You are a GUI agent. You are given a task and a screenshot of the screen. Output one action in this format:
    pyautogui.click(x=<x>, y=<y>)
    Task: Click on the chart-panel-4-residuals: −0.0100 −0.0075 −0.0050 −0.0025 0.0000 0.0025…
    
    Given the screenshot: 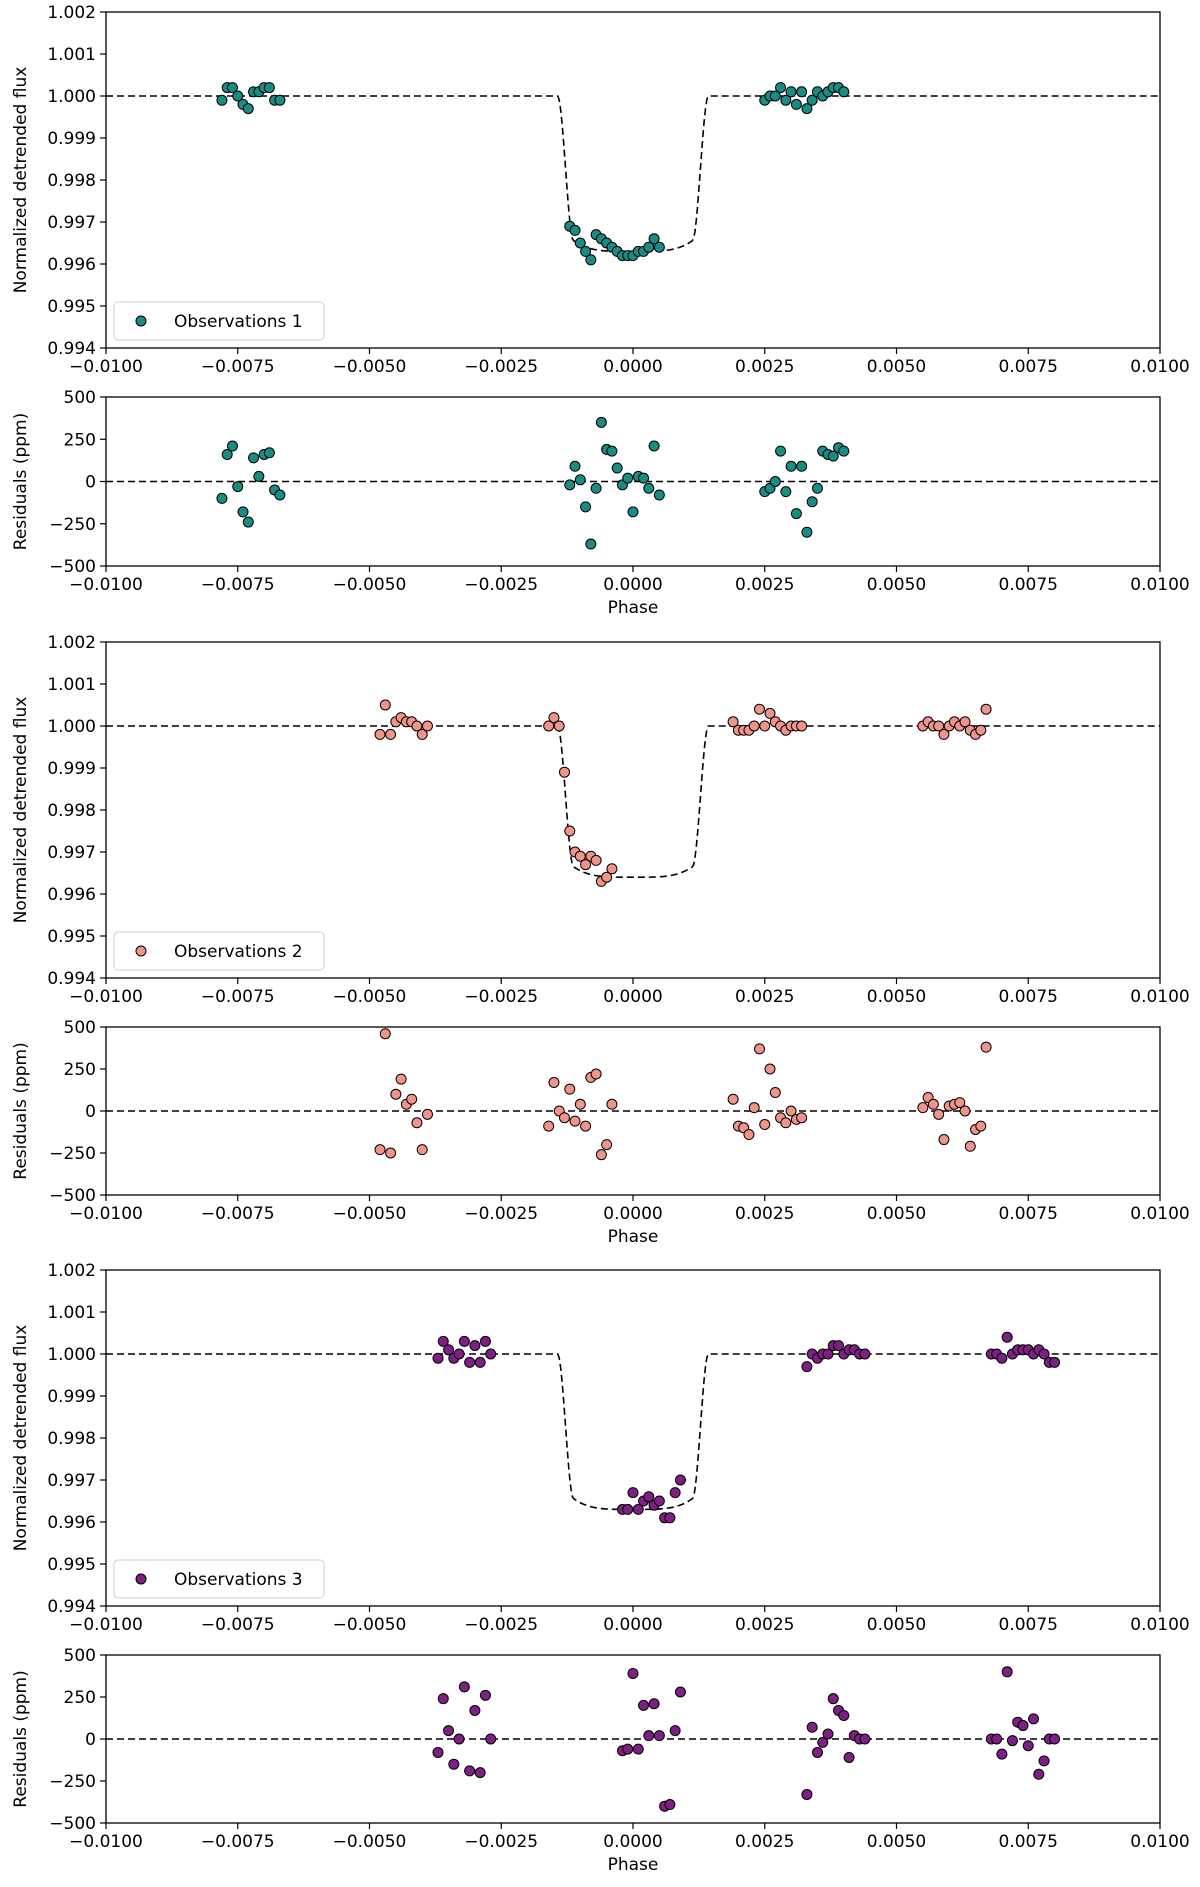 What is the action you would take?
    pyautogui.click(x=600, y=1132)
    